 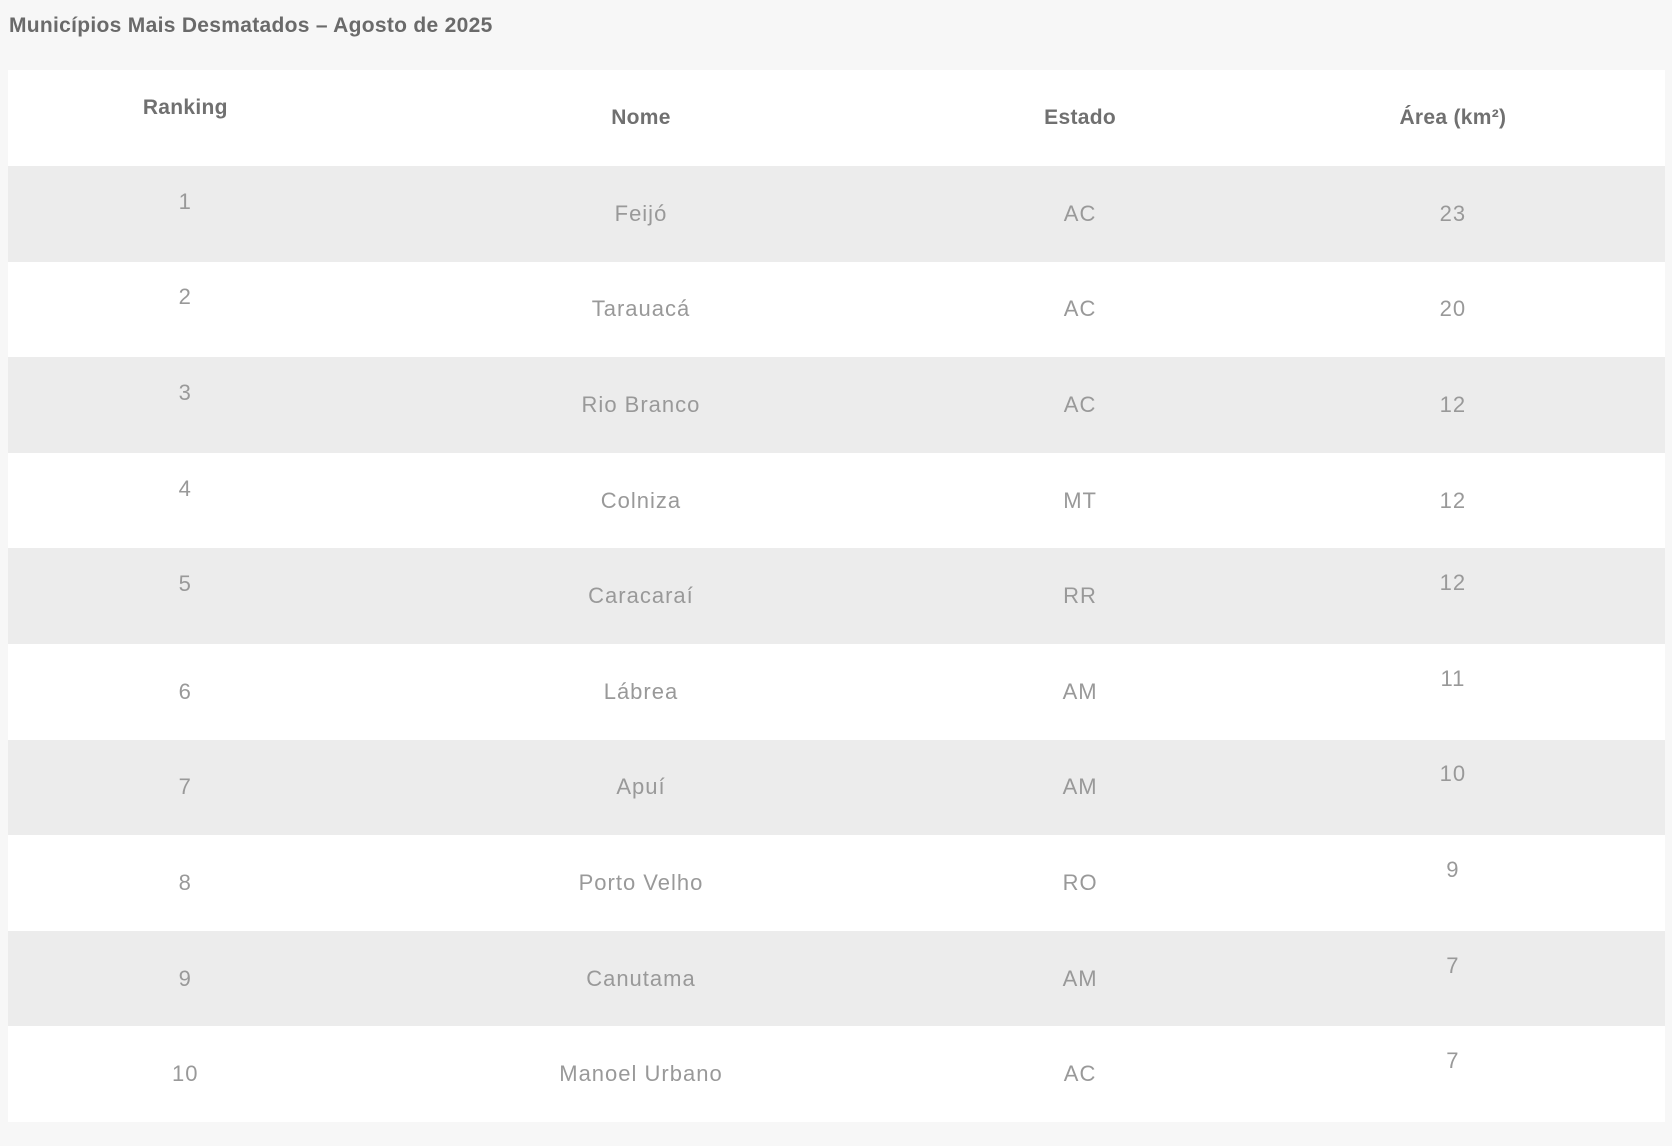 What do you see at coordinates (1453, 774) in the screenshot?
I see `cell-area-value: 10` at bounding box center [1453, 774].